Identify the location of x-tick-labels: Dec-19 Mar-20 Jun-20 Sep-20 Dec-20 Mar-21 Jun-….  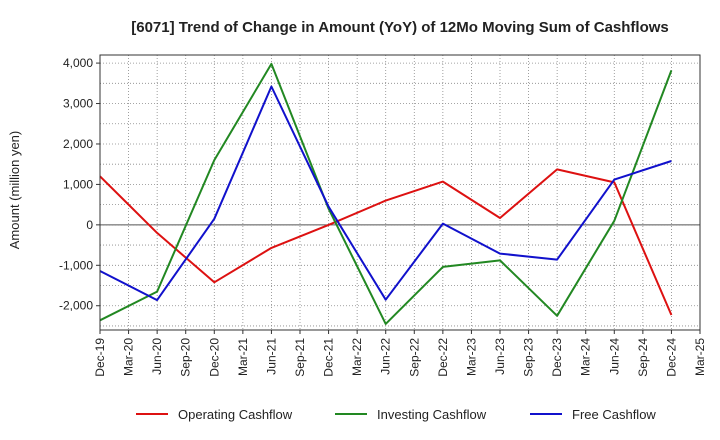
(400, 353).